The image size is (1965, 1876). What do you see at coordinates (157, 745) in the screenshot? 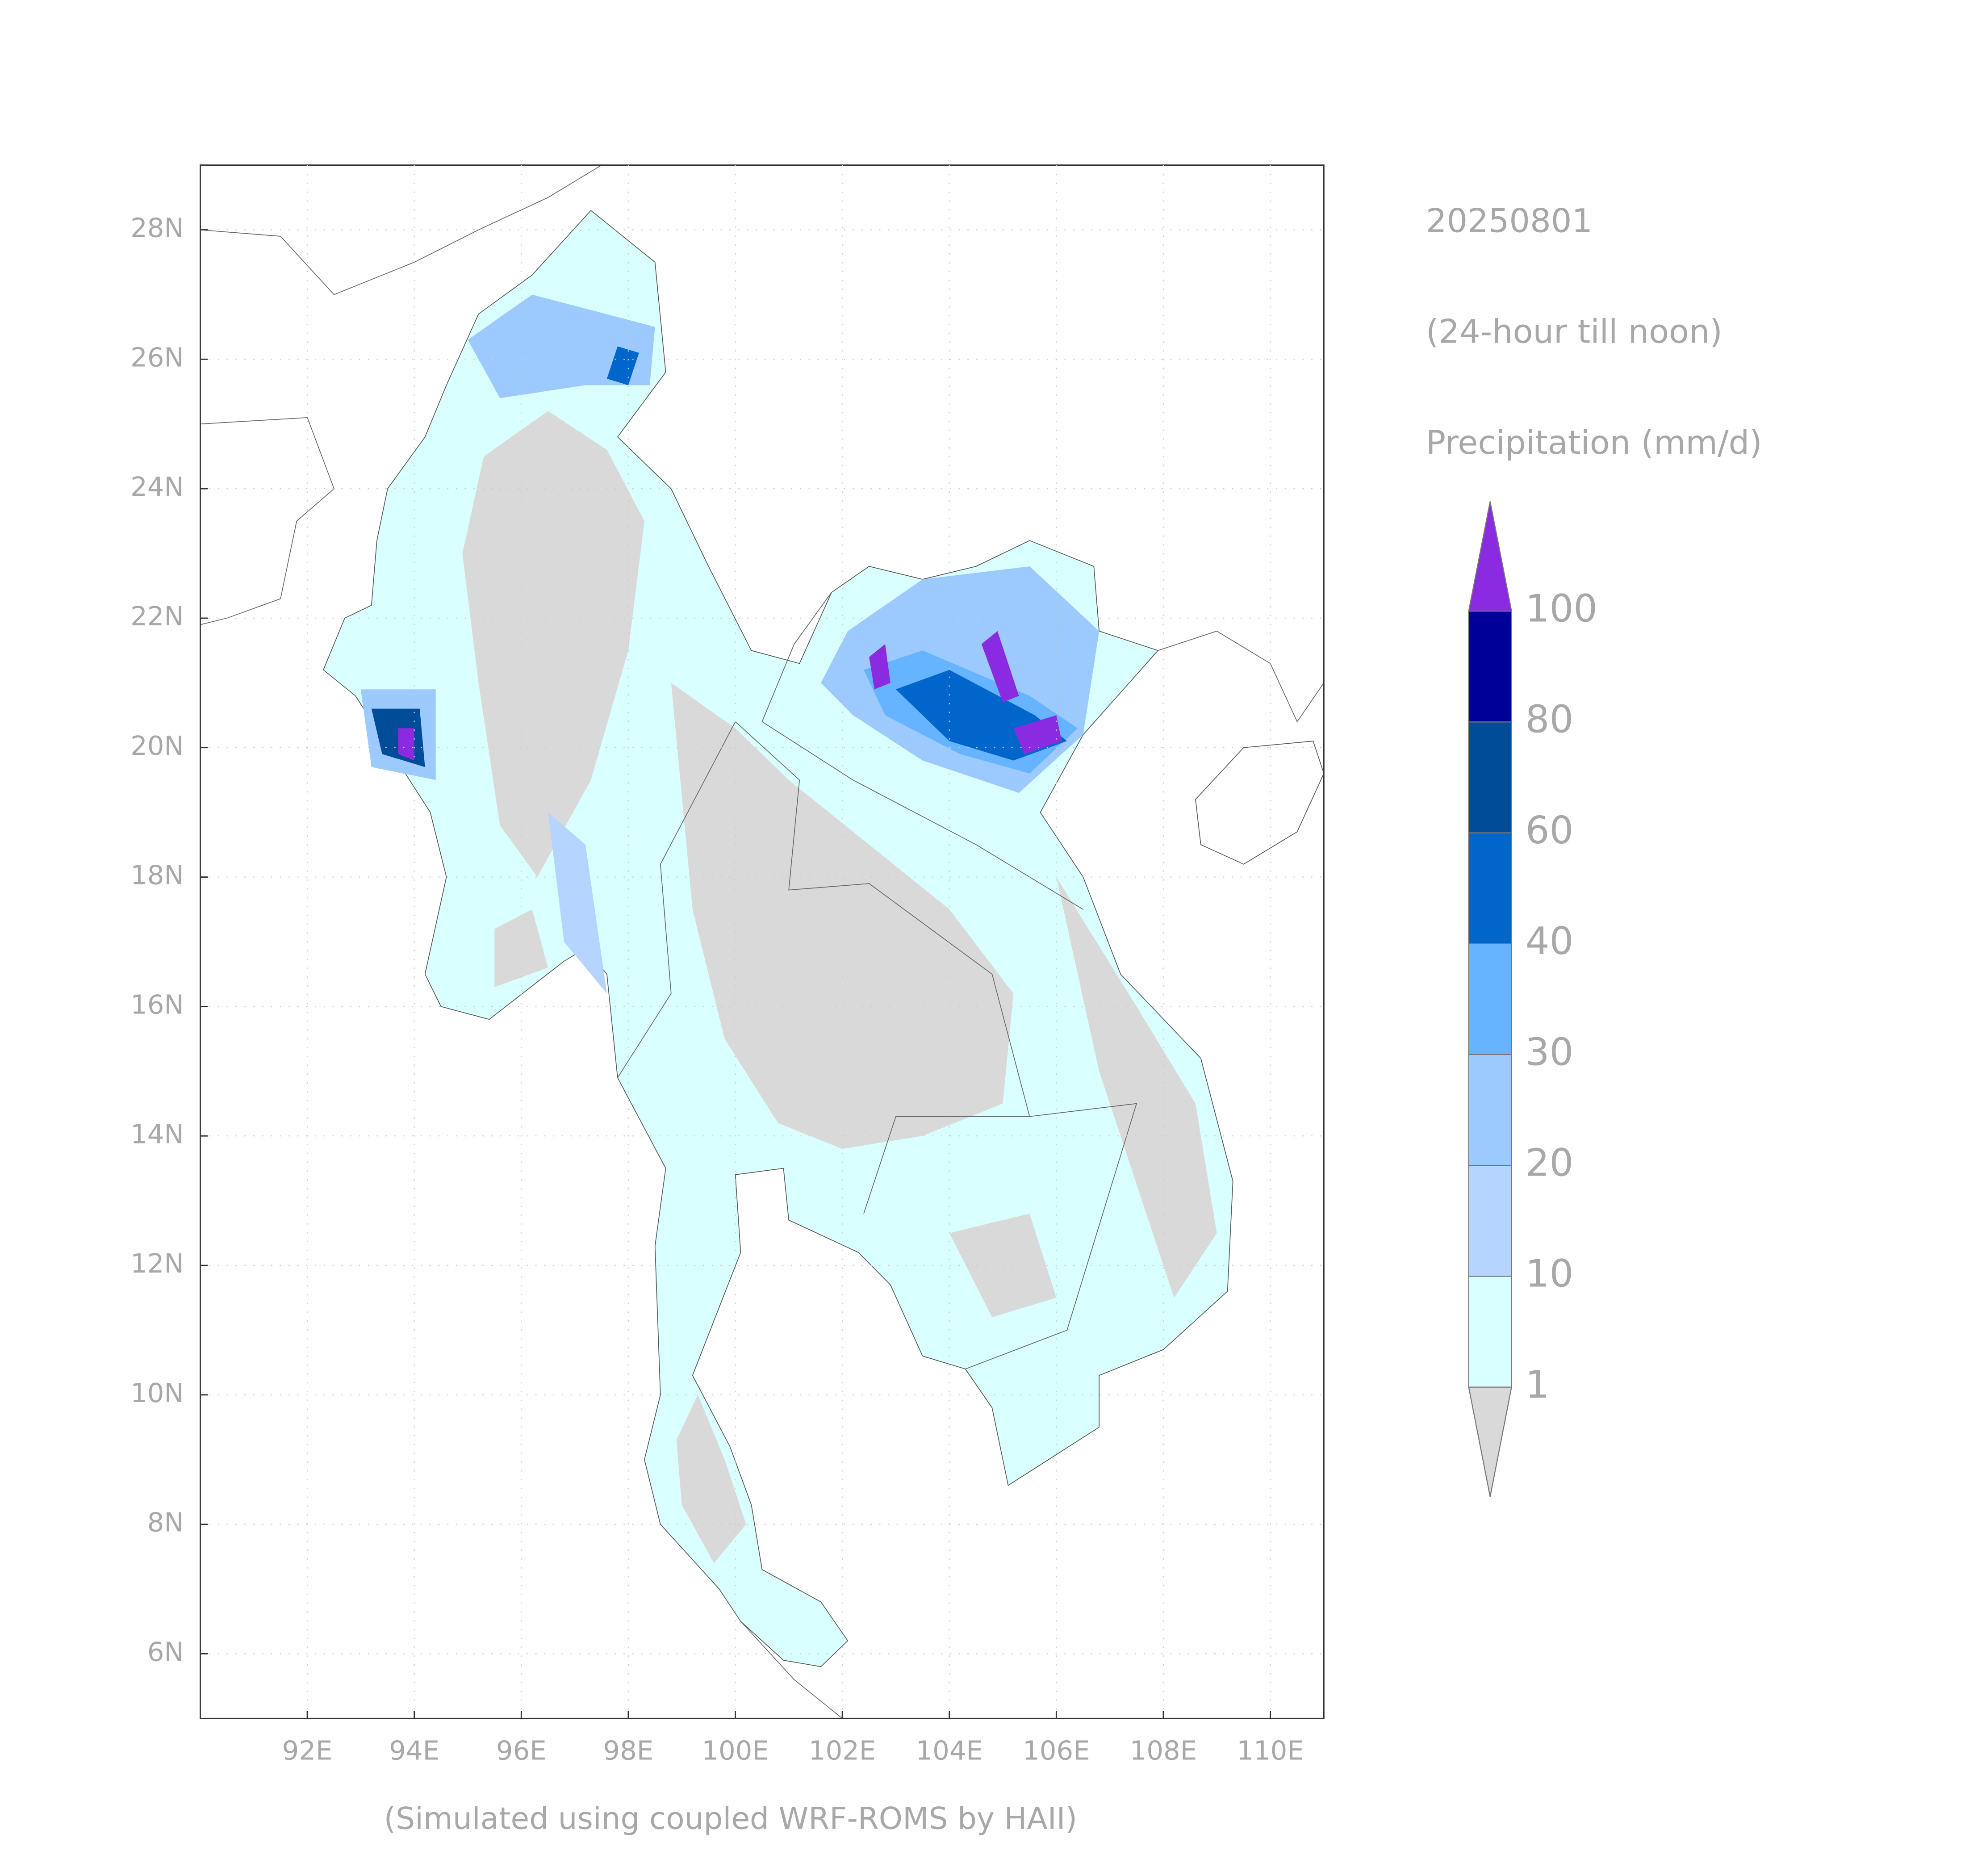
I see `y-tick-label: 20N` at bounding box center [157, 745].